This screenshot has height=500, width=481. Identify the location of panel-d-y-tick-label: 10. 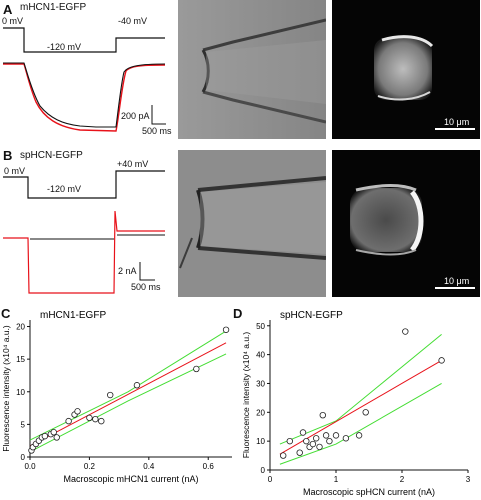
(260, 441).